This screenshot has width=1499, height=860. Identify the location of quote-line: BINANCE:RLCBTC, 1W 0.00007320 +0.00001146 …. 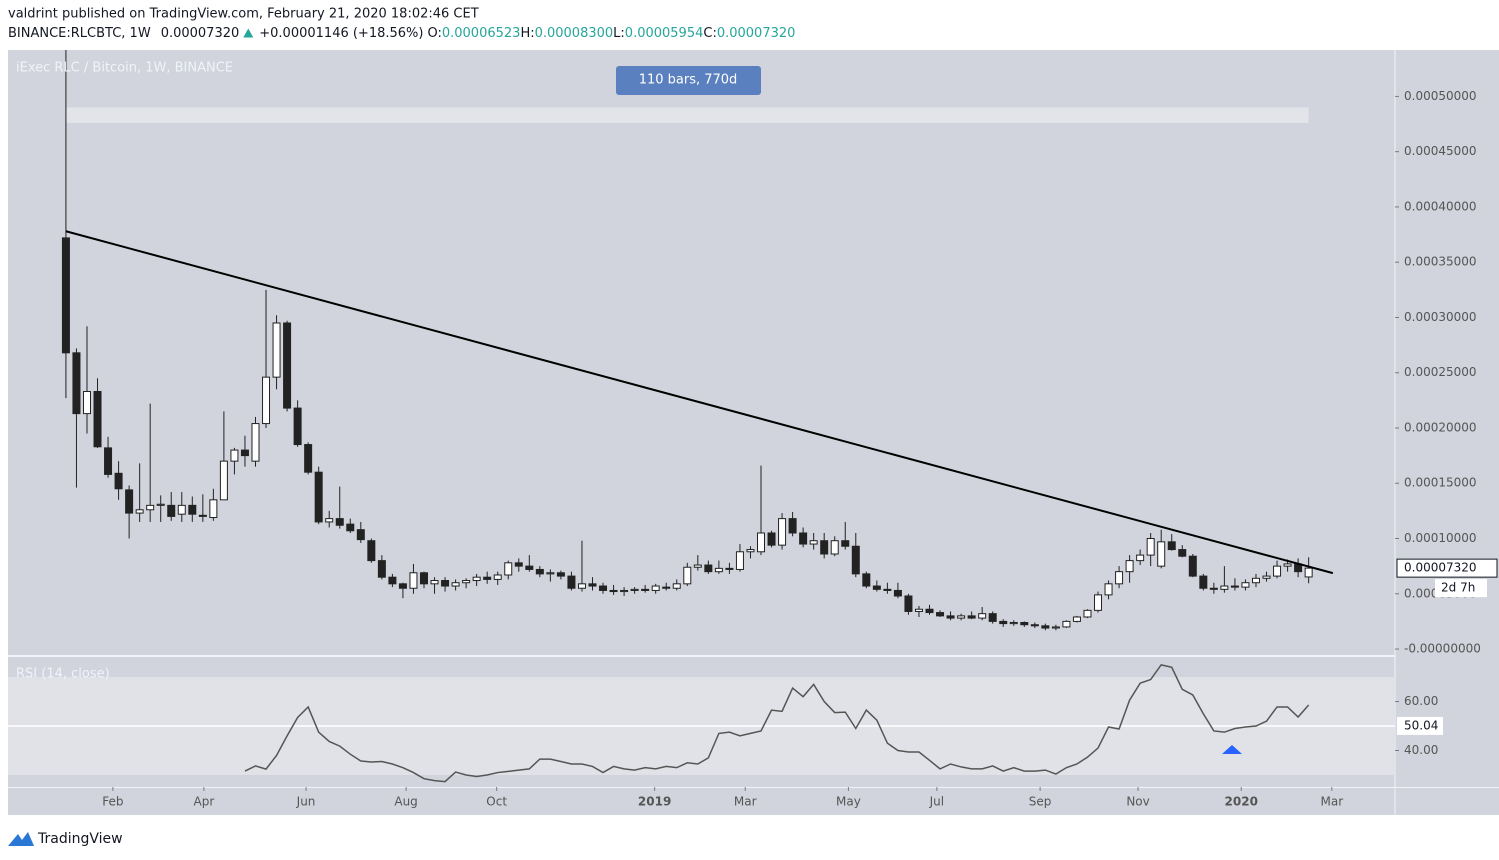
(401, 33).